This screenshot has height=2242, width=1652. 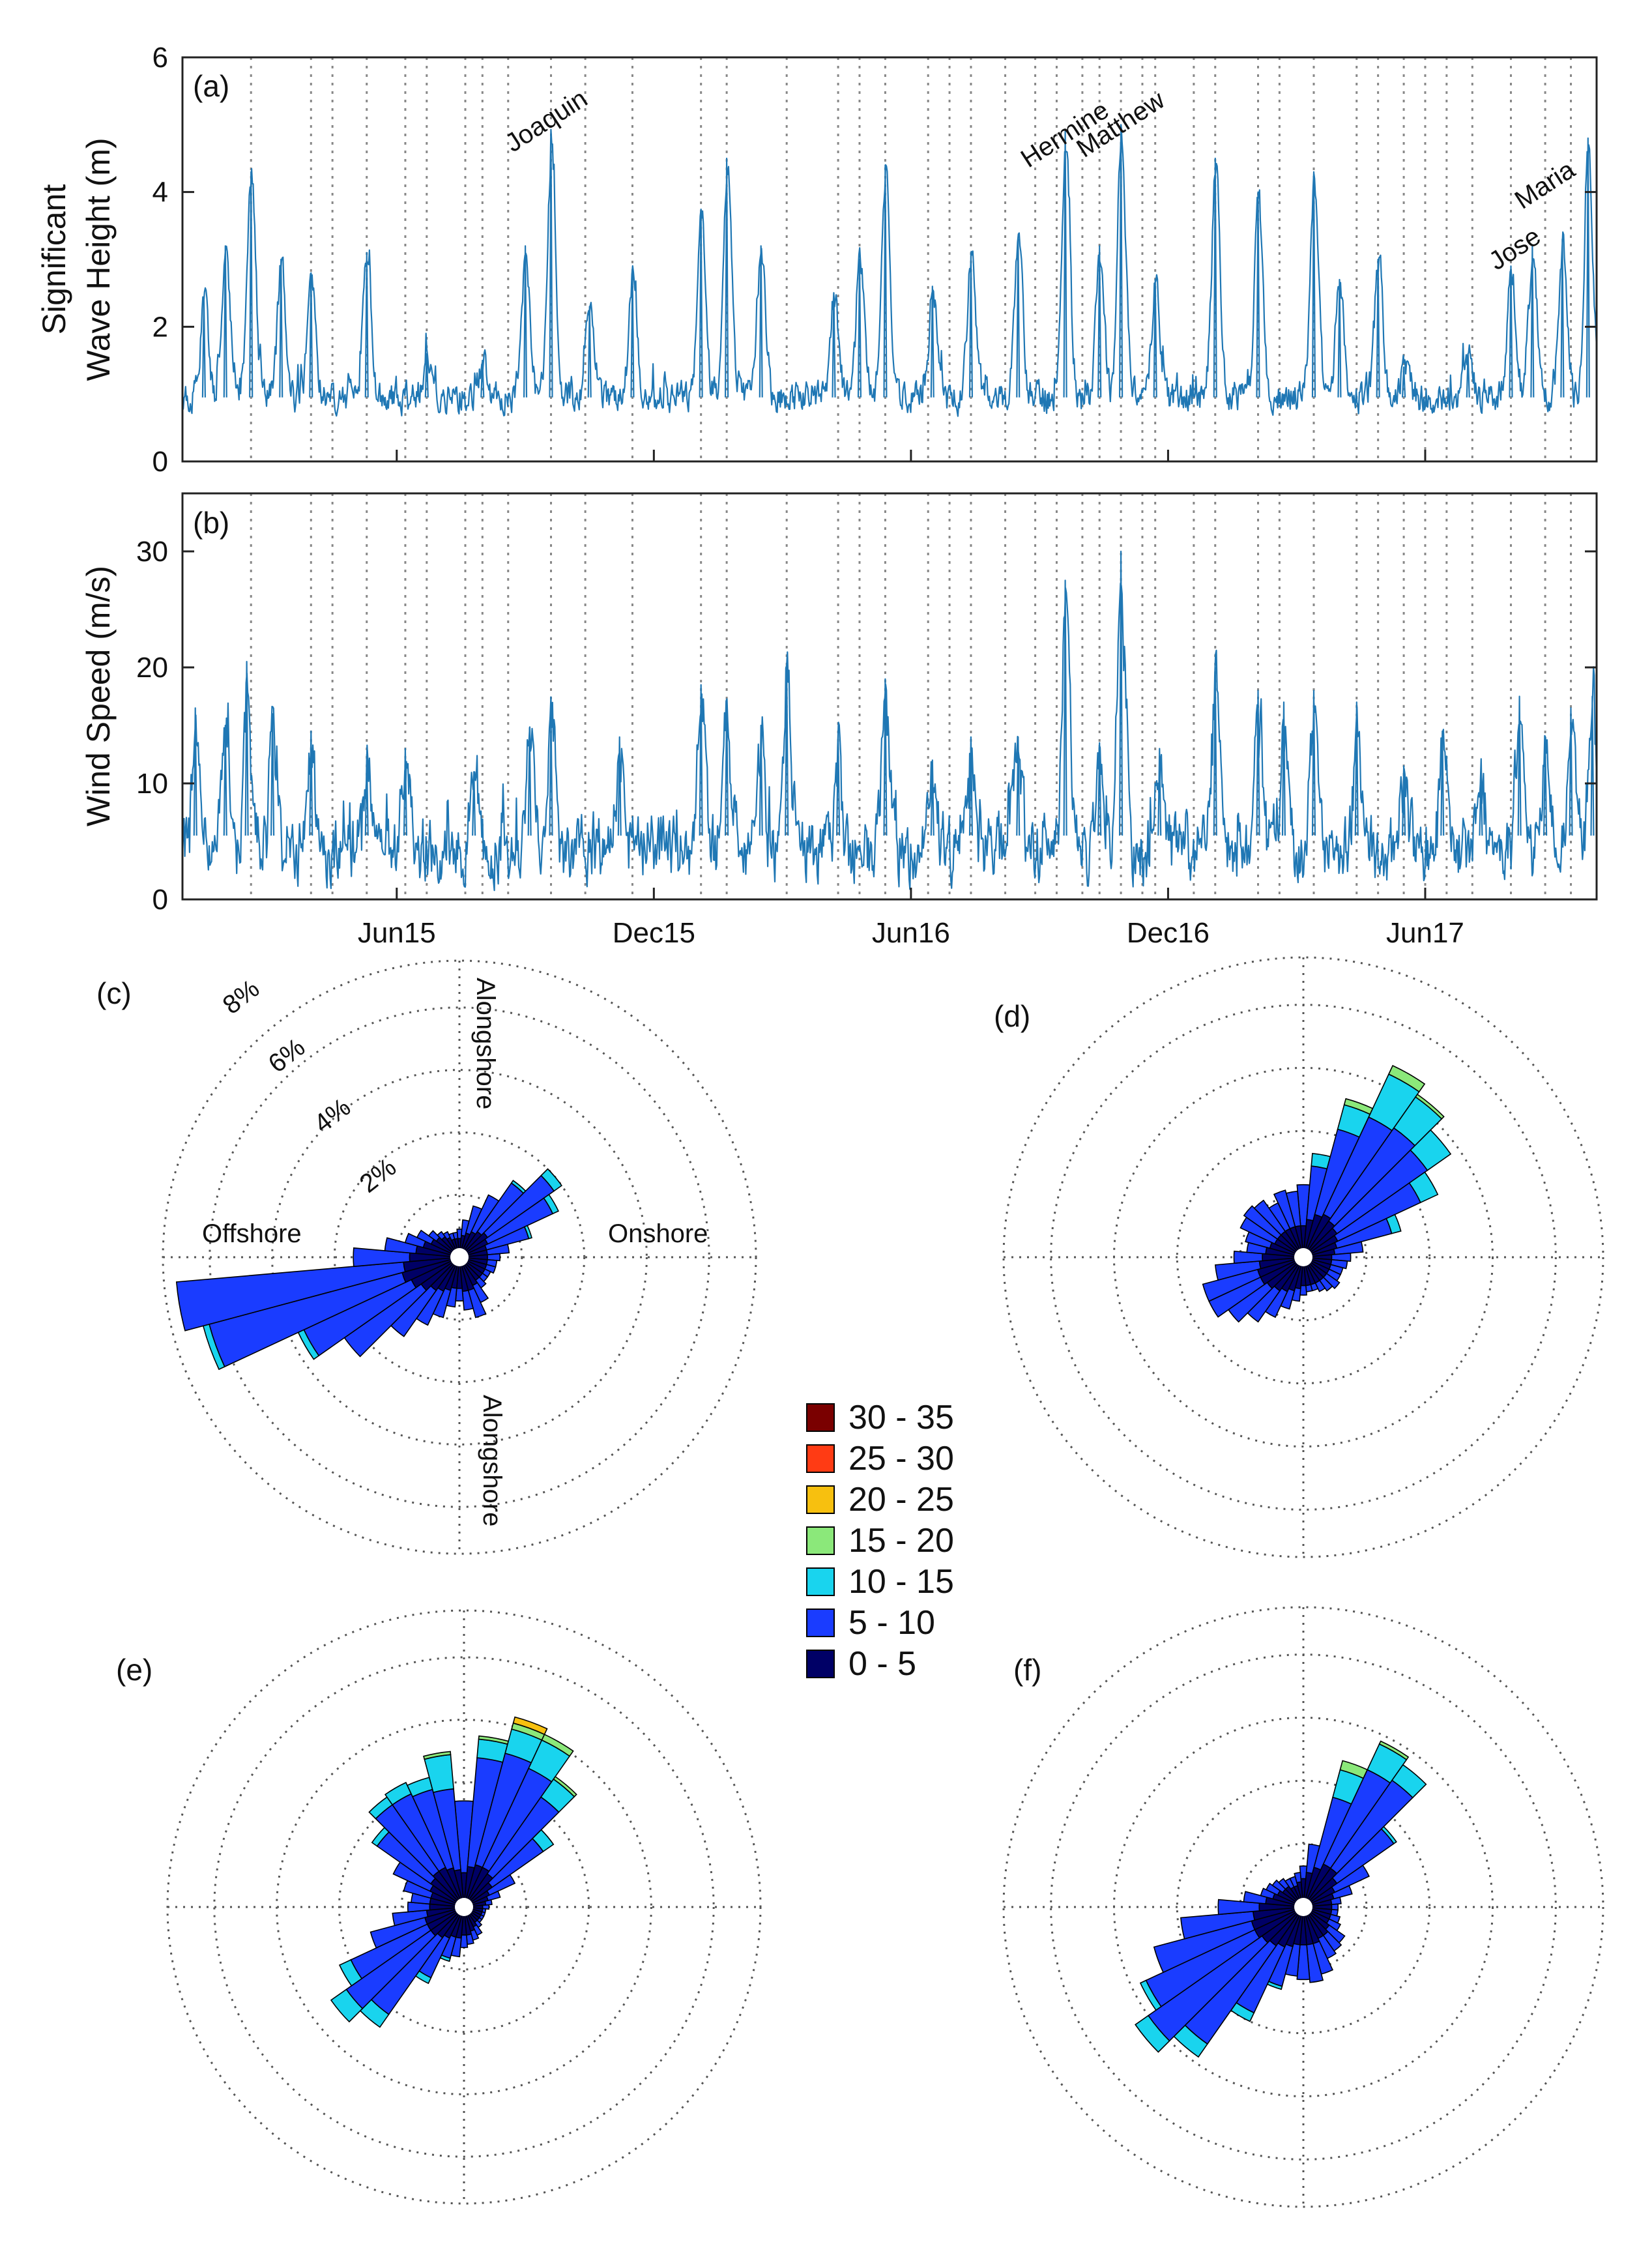 I want to click on rose-bars, so click(x=1327, y=1194).